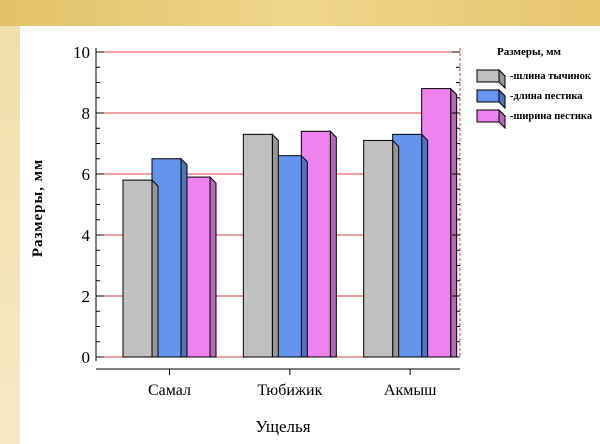 Image resolution: width=600 pixels, height=444 pixels. What do you see at coordinates (86, 174) in the screenshot?
I see `y-tick-label: 6` at bounding box center [86, 174].